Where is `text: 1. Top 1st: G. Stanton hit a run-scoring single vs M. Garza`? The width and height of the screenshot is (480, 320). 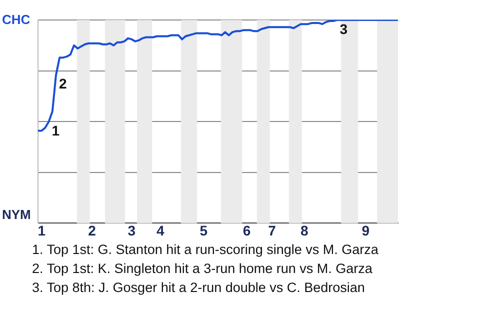 text: 1. Top 1st: G. Stanton hit a run-scoring single vs M. Garza is located at coordinates (205, 250).